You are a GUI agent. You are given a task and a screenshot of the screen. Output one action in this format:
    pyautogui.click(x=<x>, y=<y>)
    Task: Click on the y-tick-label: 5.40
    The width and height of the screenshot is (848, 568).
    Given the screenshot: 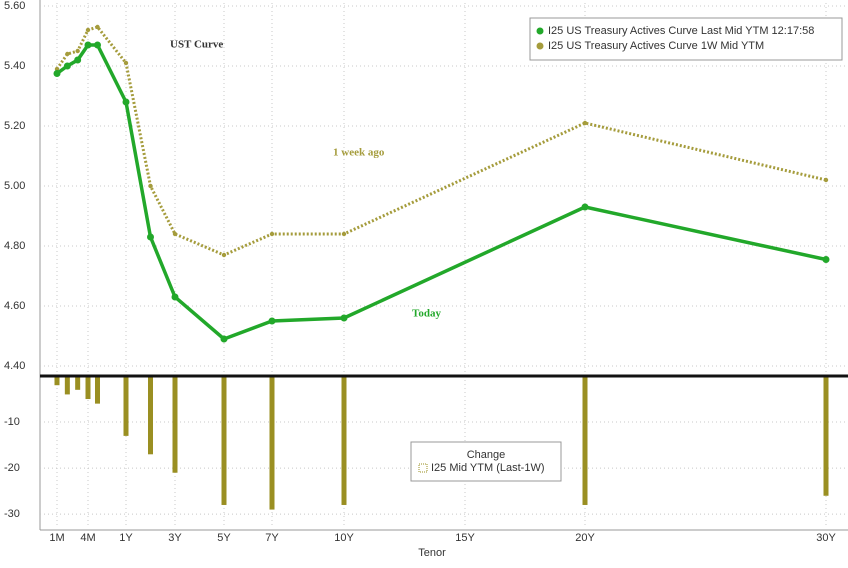 What is the action you would take?
    pyautogui.click(x=14, y=66)
    